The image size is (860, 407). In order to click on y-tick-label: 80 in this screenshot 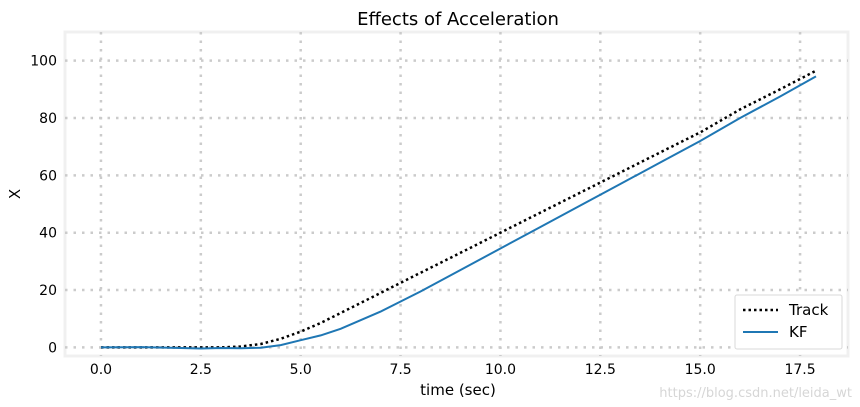, I will do `click(48, 119)`.